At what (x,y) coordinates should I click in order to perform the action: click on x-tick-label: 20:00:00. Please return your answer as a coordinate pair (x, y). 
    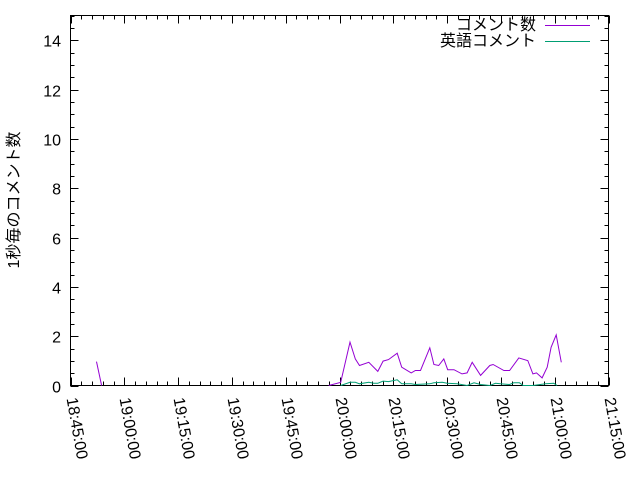
    Looking at the image, I should click on (346, 428).